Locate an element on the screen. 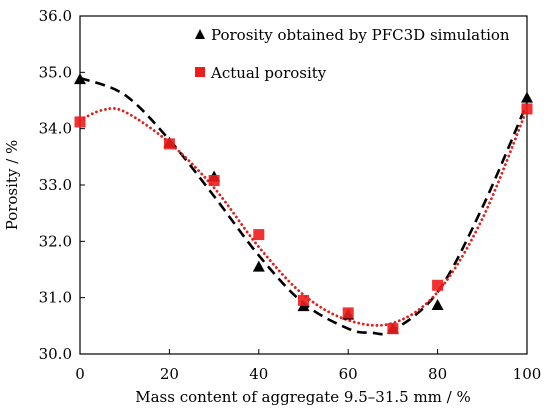  y-axis-ticks: 30.0 31.0 32.0 33.0 34.0 35.0 36.0 is located at coordinates (62, 185).